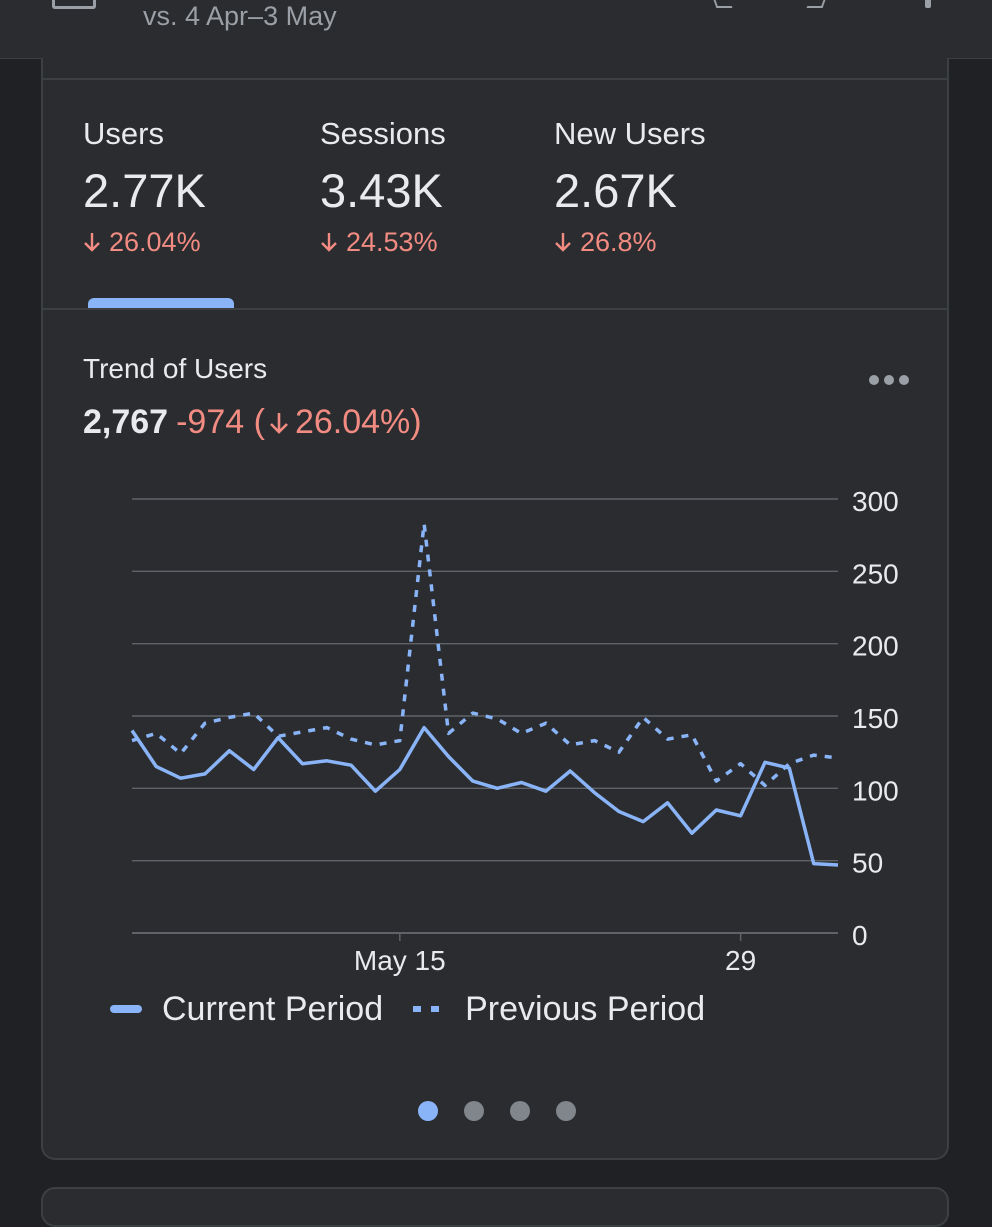 Image resolution: width=992 pixels, height=1227 pixels. I want to click on metric-tab-sessions: Sessions 3.43K 24.53%, so click(383, 187).